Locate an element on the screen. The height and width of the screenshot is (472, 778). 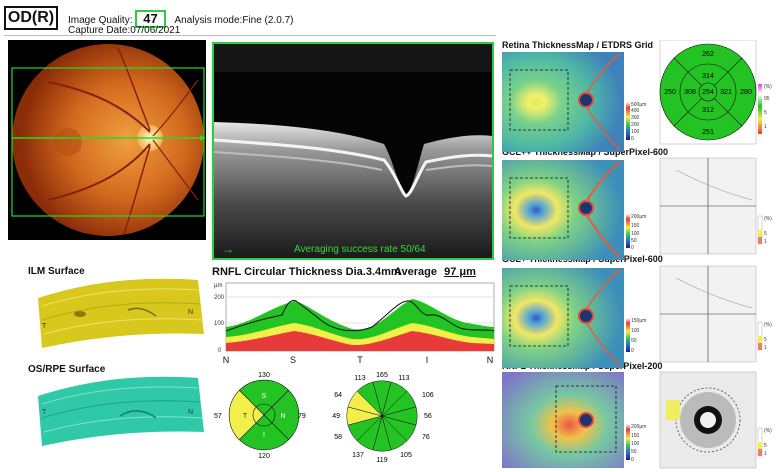
clock-value-3: 56 is located at coordinates (428, 416).